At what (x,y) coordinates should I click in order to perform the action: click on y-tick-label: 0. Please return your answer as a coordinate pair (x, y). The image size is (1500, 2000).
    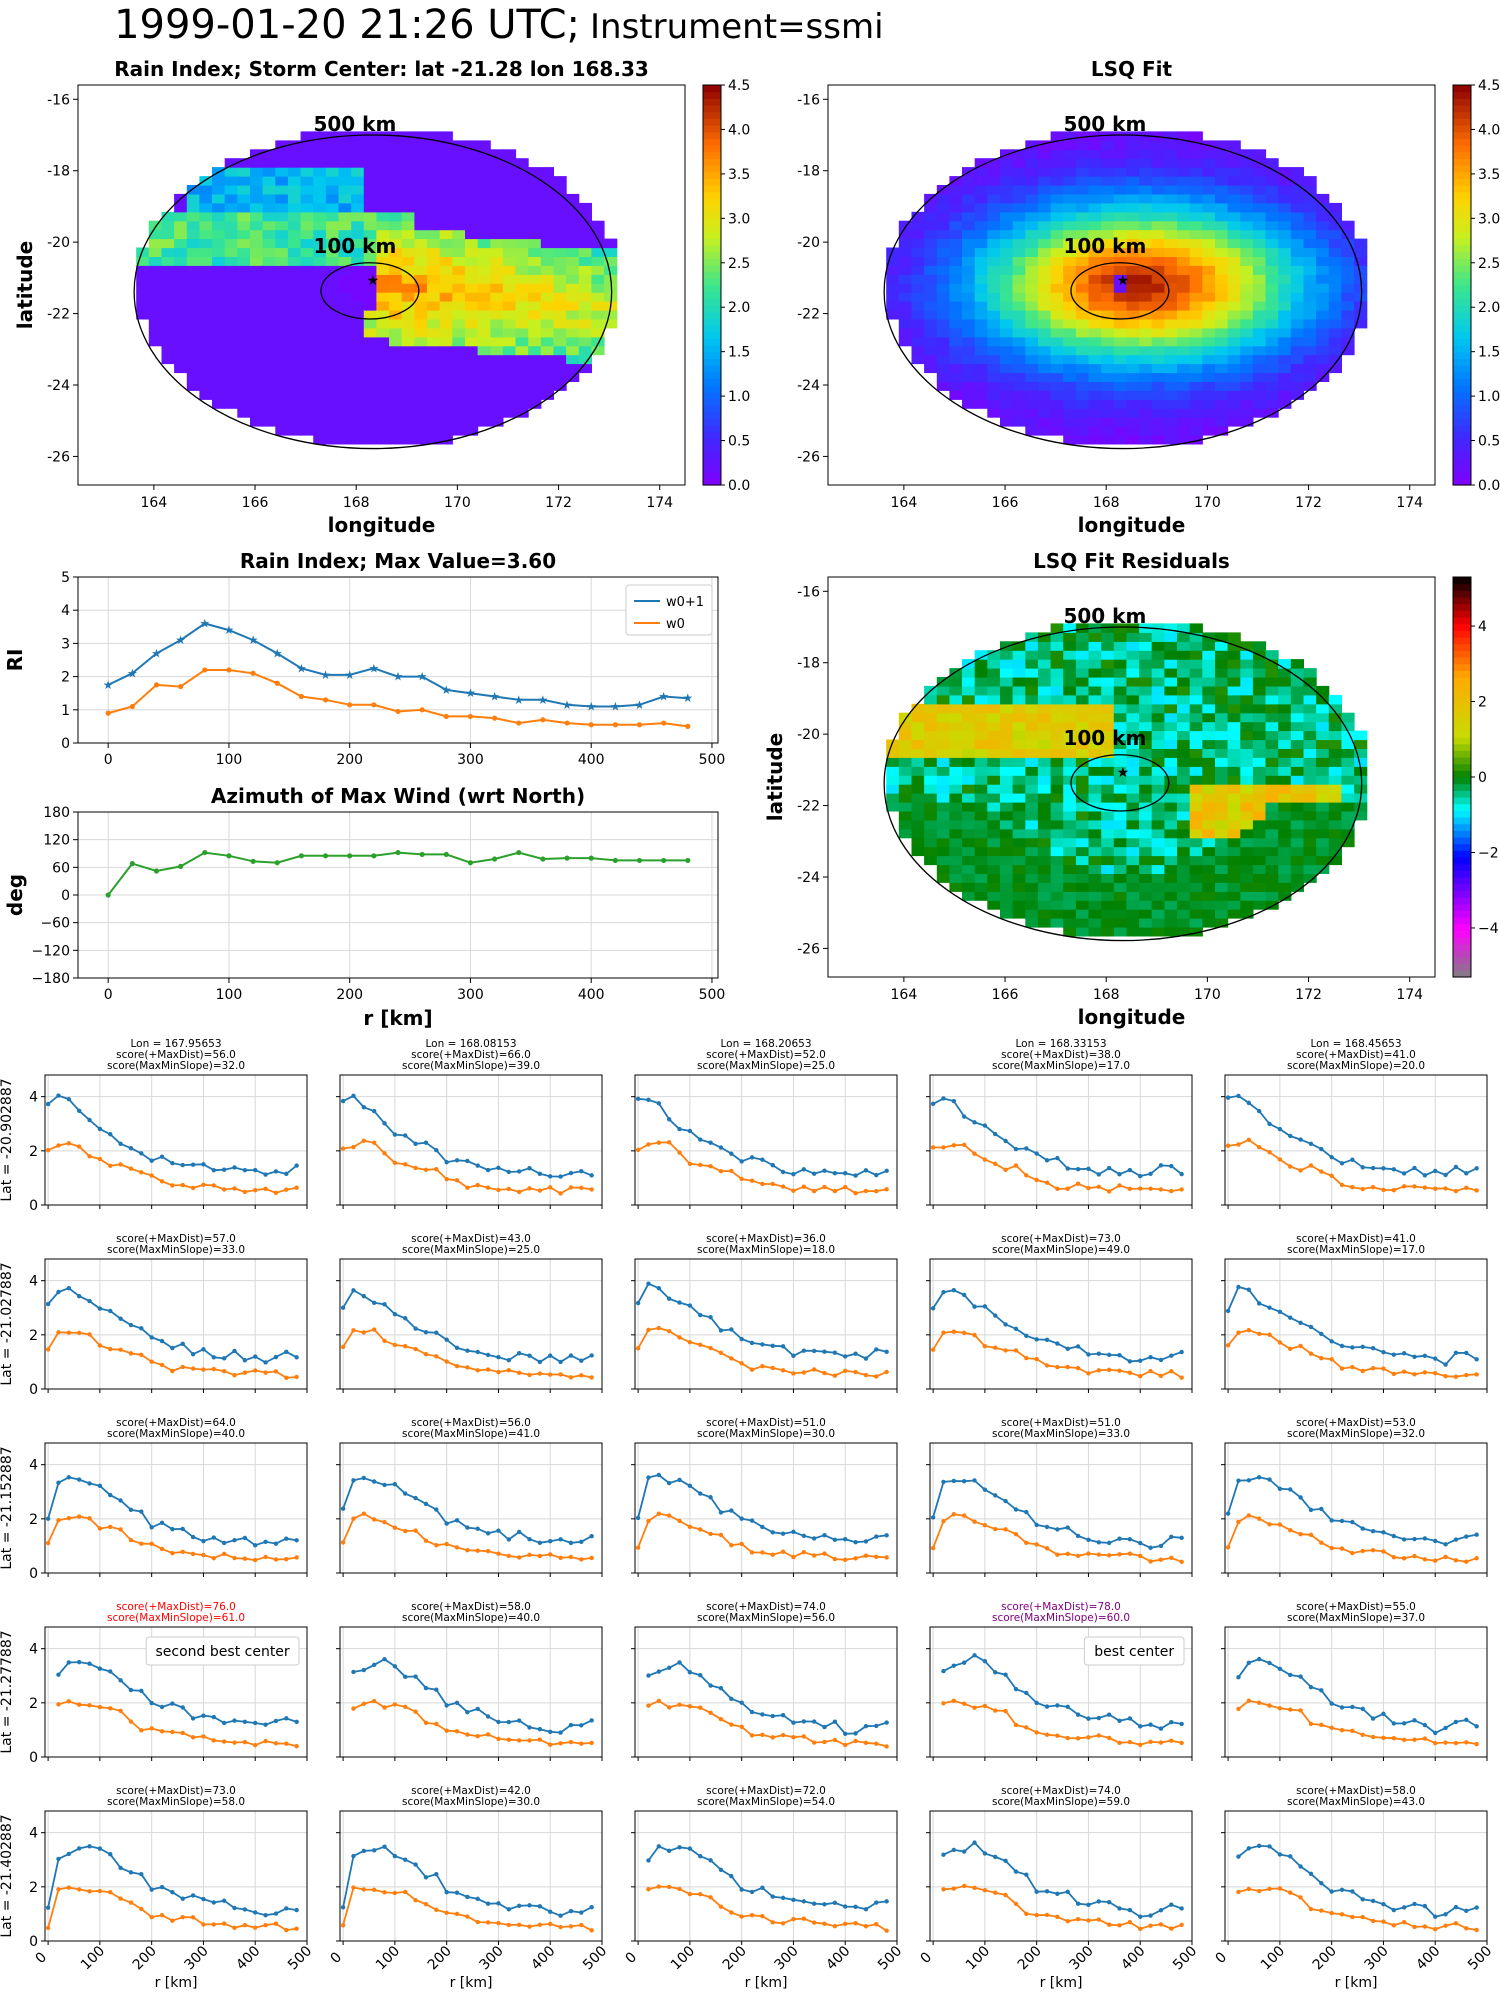
    Looking at the image, I should click on (33, 1758).